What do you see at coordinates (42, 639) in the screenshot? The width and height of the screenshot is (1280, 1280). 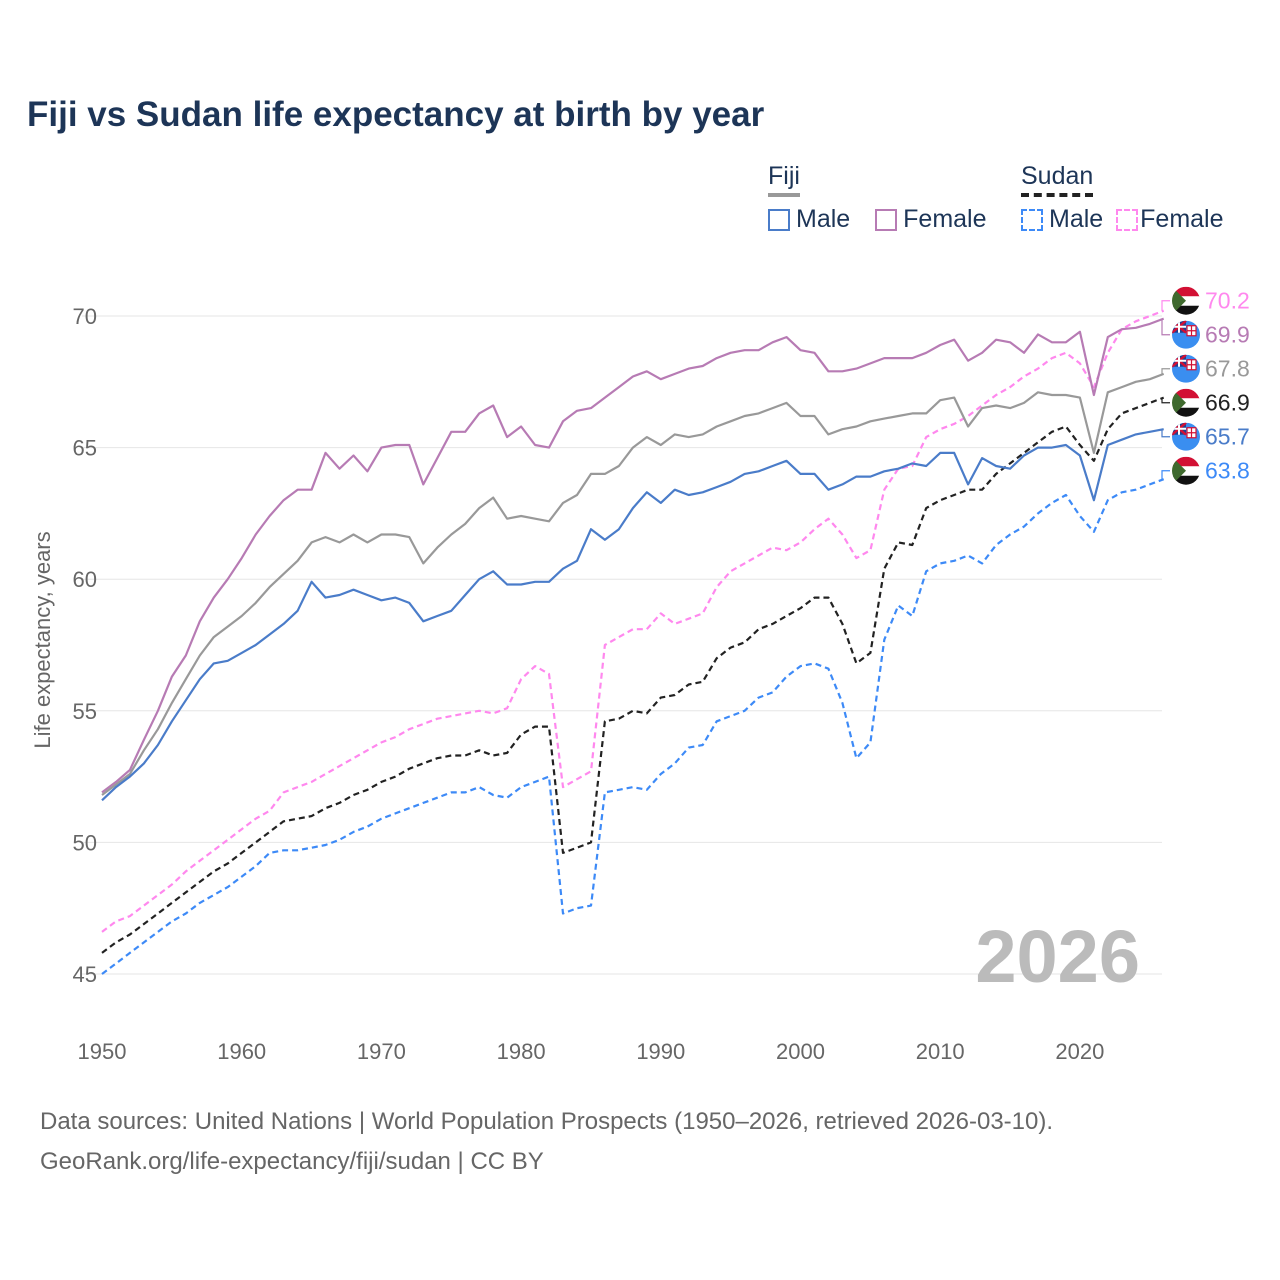 I see `y-axis-label: Life expectancy, years` at bounding box center [42, 639].